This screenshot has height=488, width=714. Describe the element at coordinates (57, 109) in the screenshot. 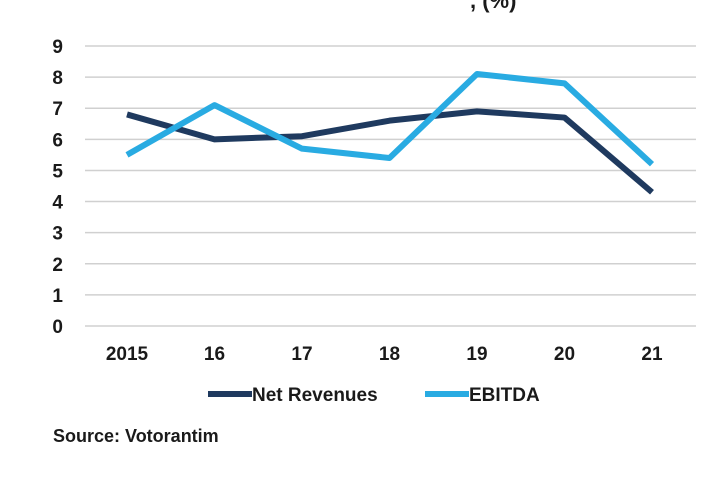

I see `y-tick-label: 7` at that location.